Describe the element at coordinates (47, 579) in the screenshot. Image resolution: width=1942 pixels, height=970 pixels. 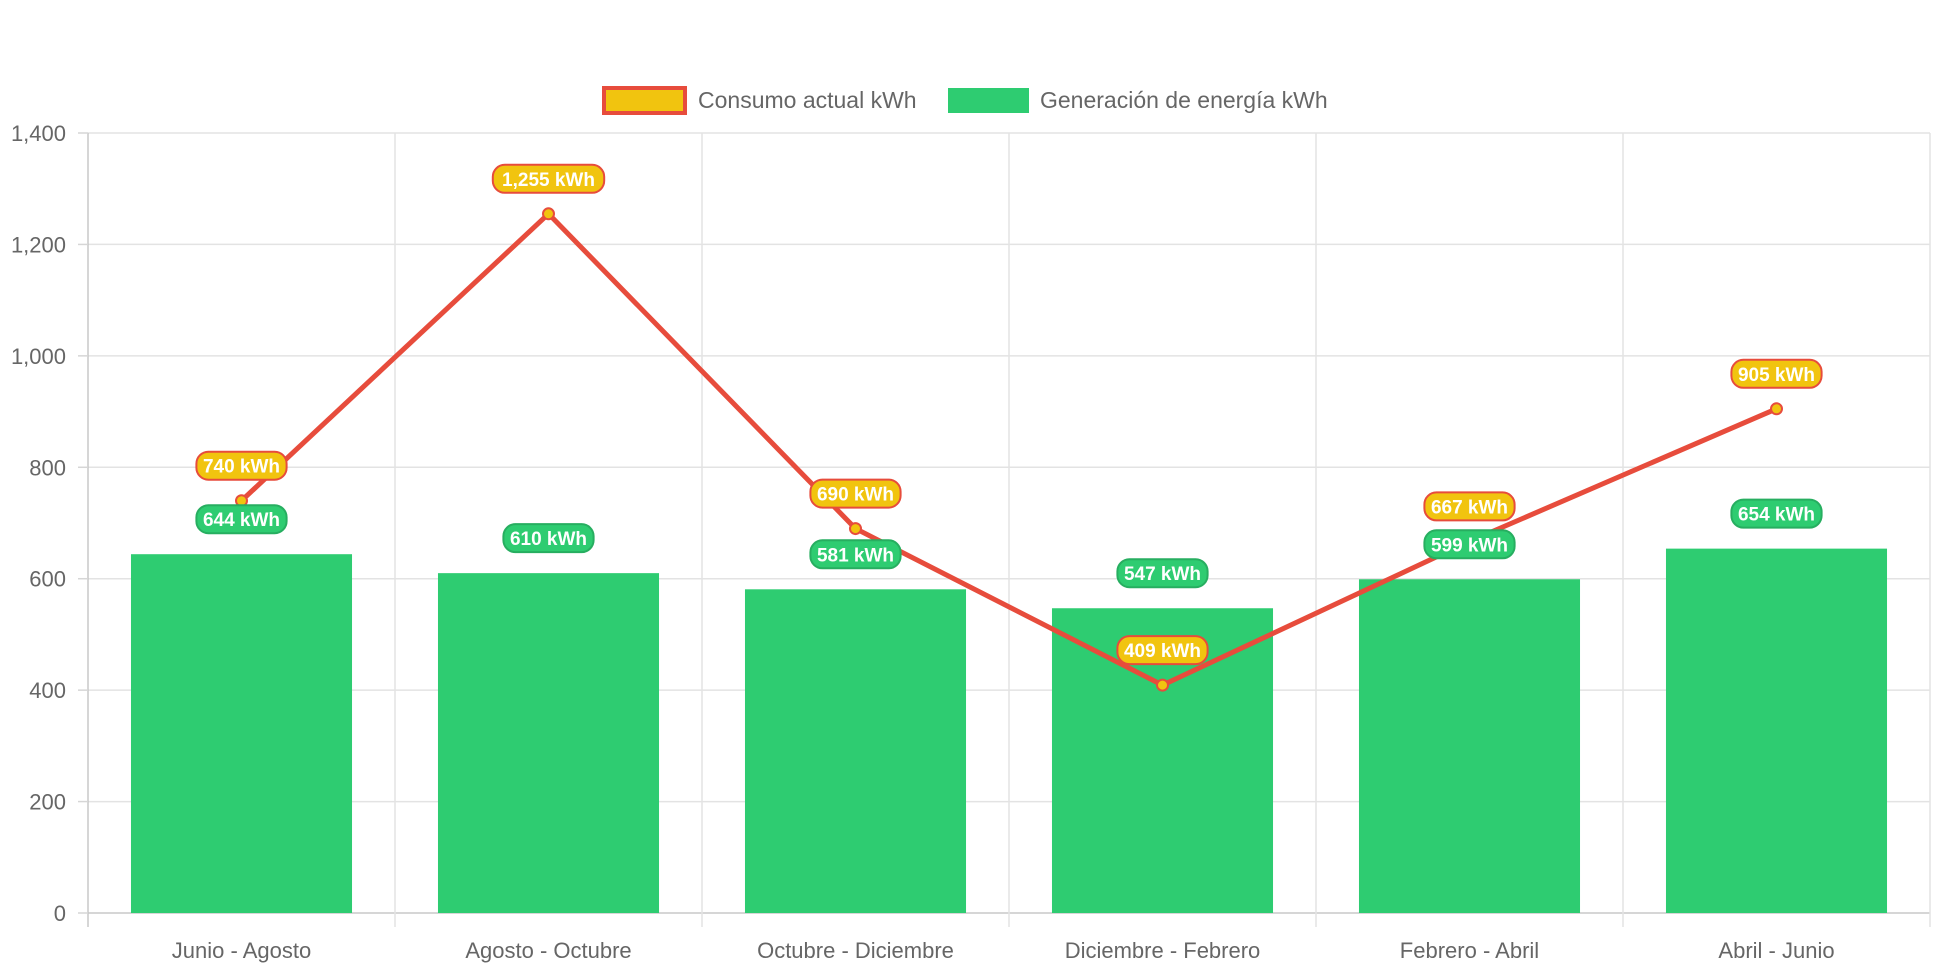
I see `y-tick-label: 600` at that location.